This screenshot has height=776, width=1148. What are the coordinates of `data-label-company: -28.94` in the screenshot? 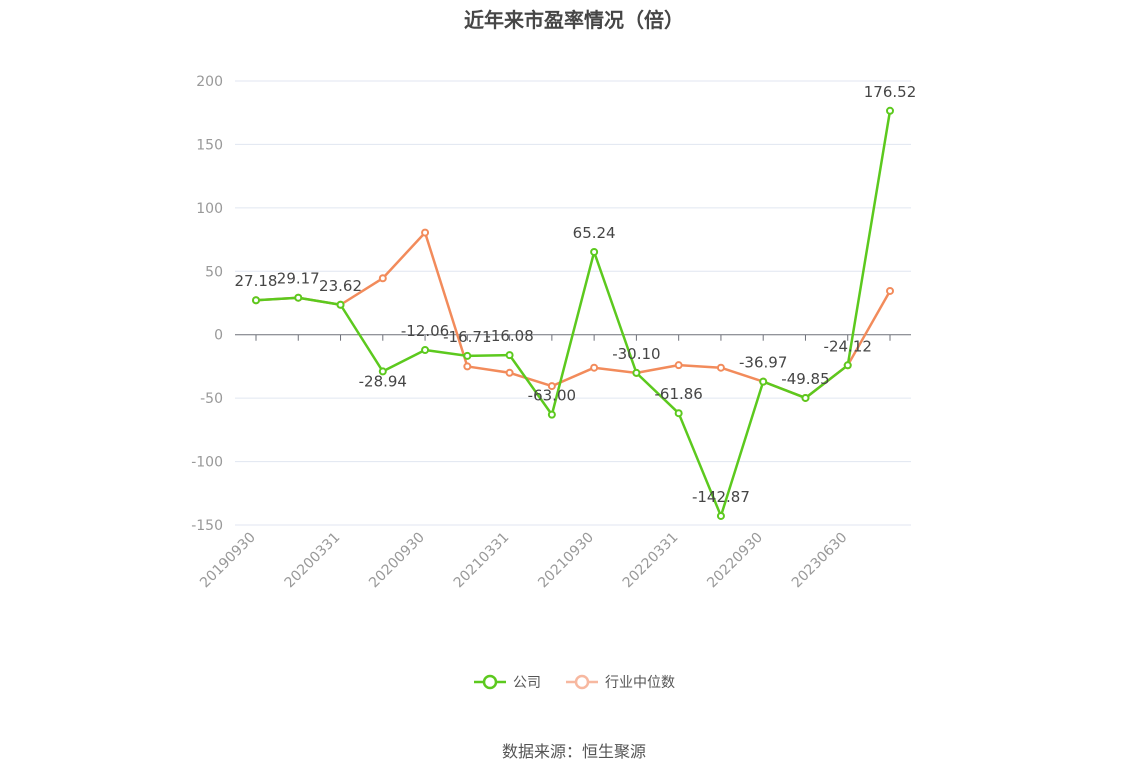 It's located at (383, 381).